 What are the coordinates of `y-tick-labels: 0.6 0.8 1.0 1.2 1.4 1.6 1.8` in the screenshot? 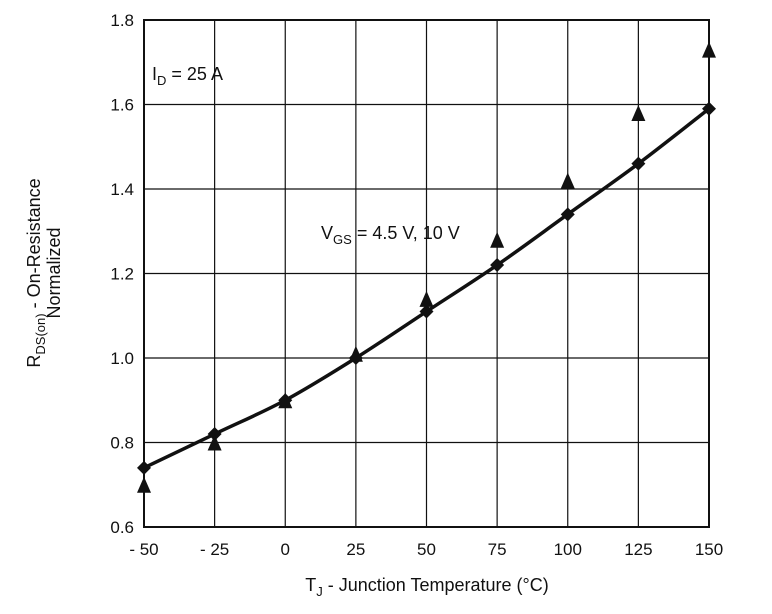 It's located at (122, 274).